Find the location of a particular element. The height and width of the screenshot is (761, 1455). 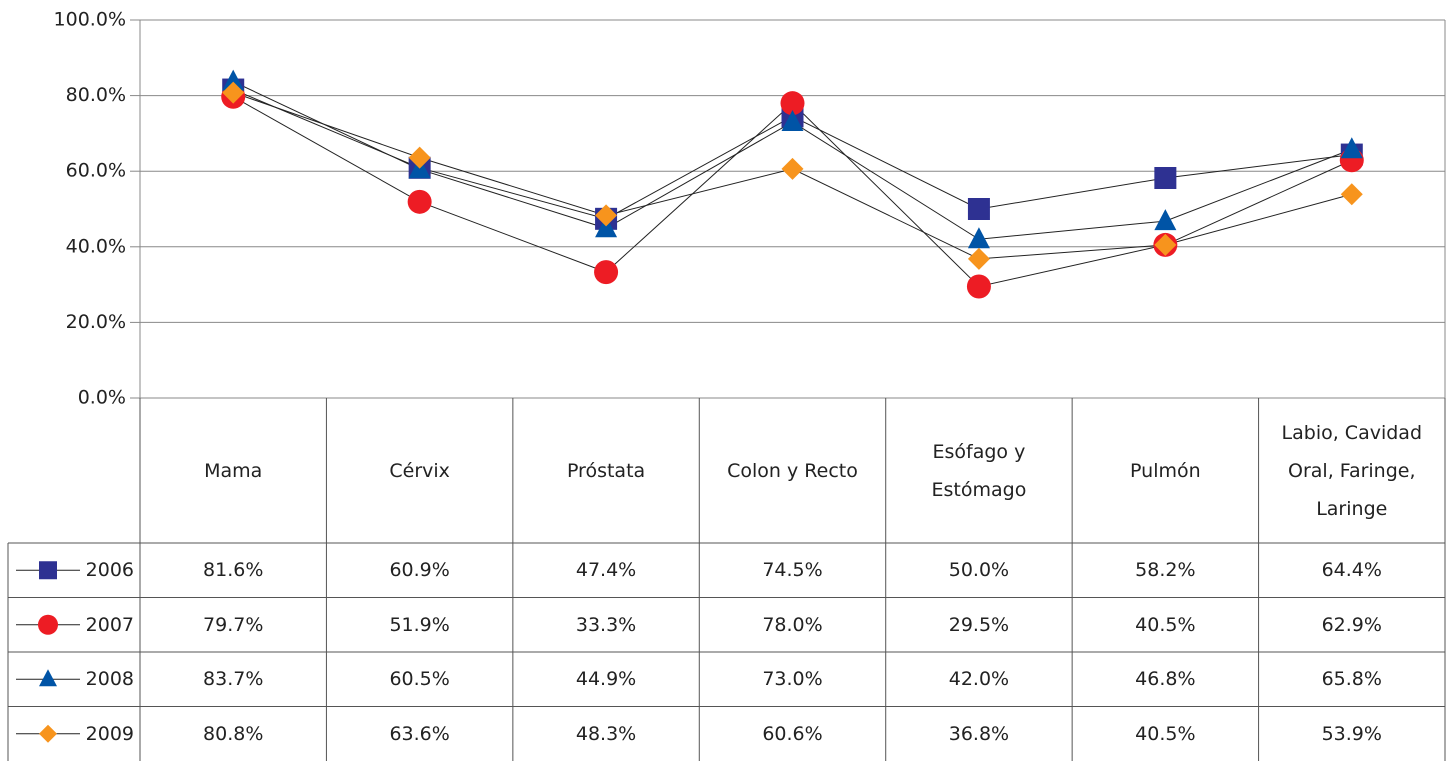

value-label: 60.5% is located at coordinates (419, 679).